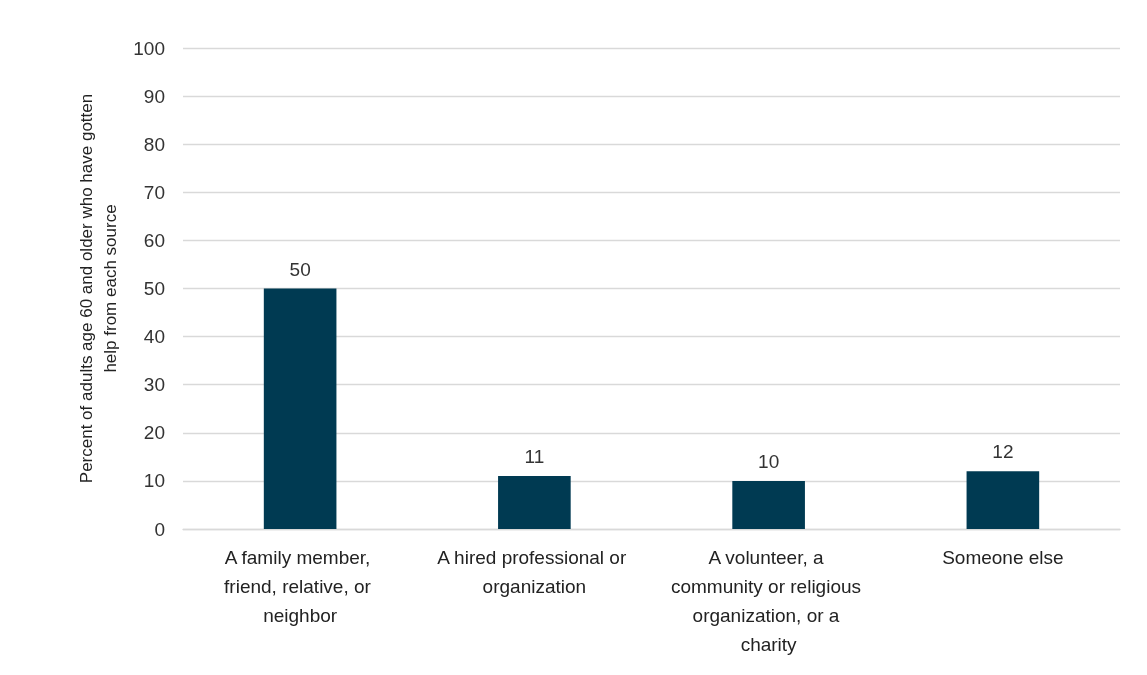  What do you see at coordinates (159, 529) in the screenshot?
I see `y-tick-label: 0` at bounding box center [159, 529].